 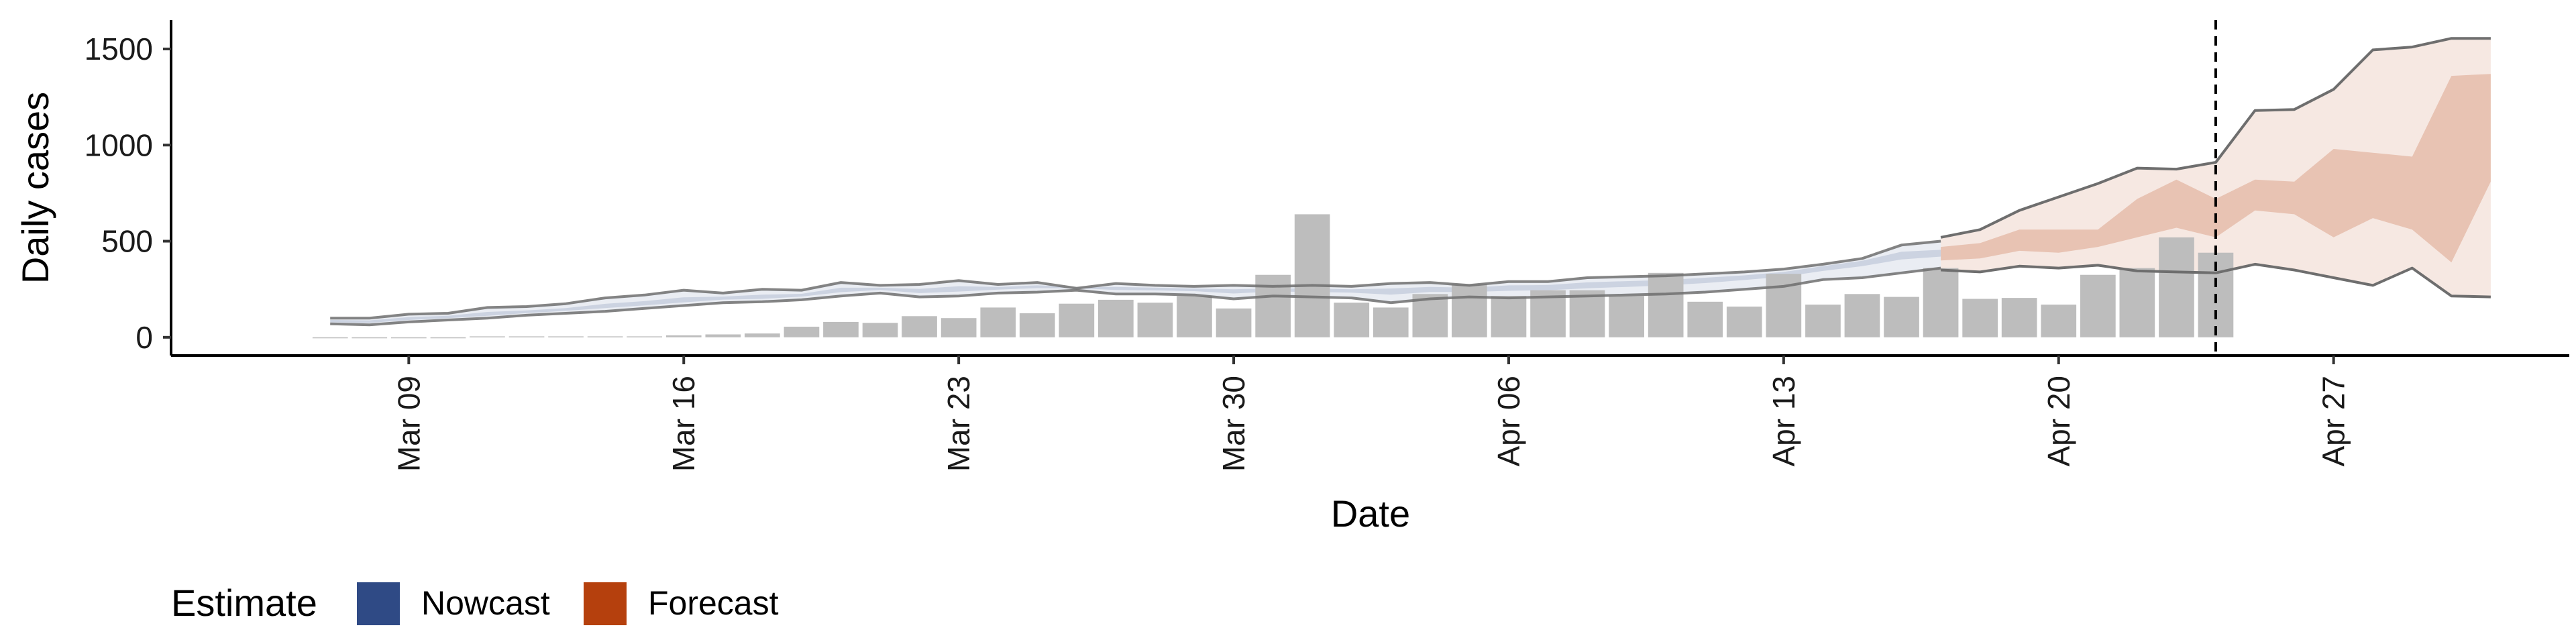 What do you see at coordinates (378, 603) in the screenshot?
I see `legend-swatch-nowcast` at bounding box center [378, 603].